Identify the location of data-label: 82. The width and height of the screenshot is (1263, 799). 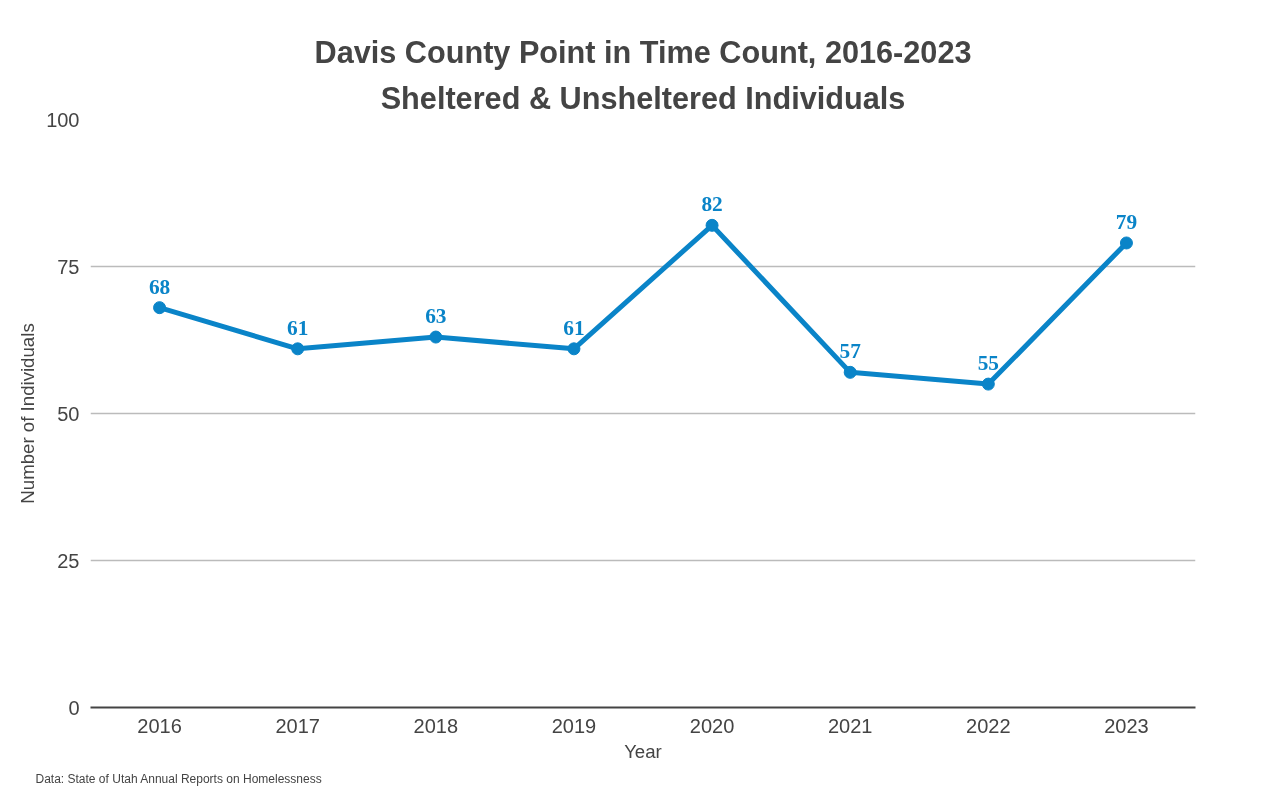
(712, 204).